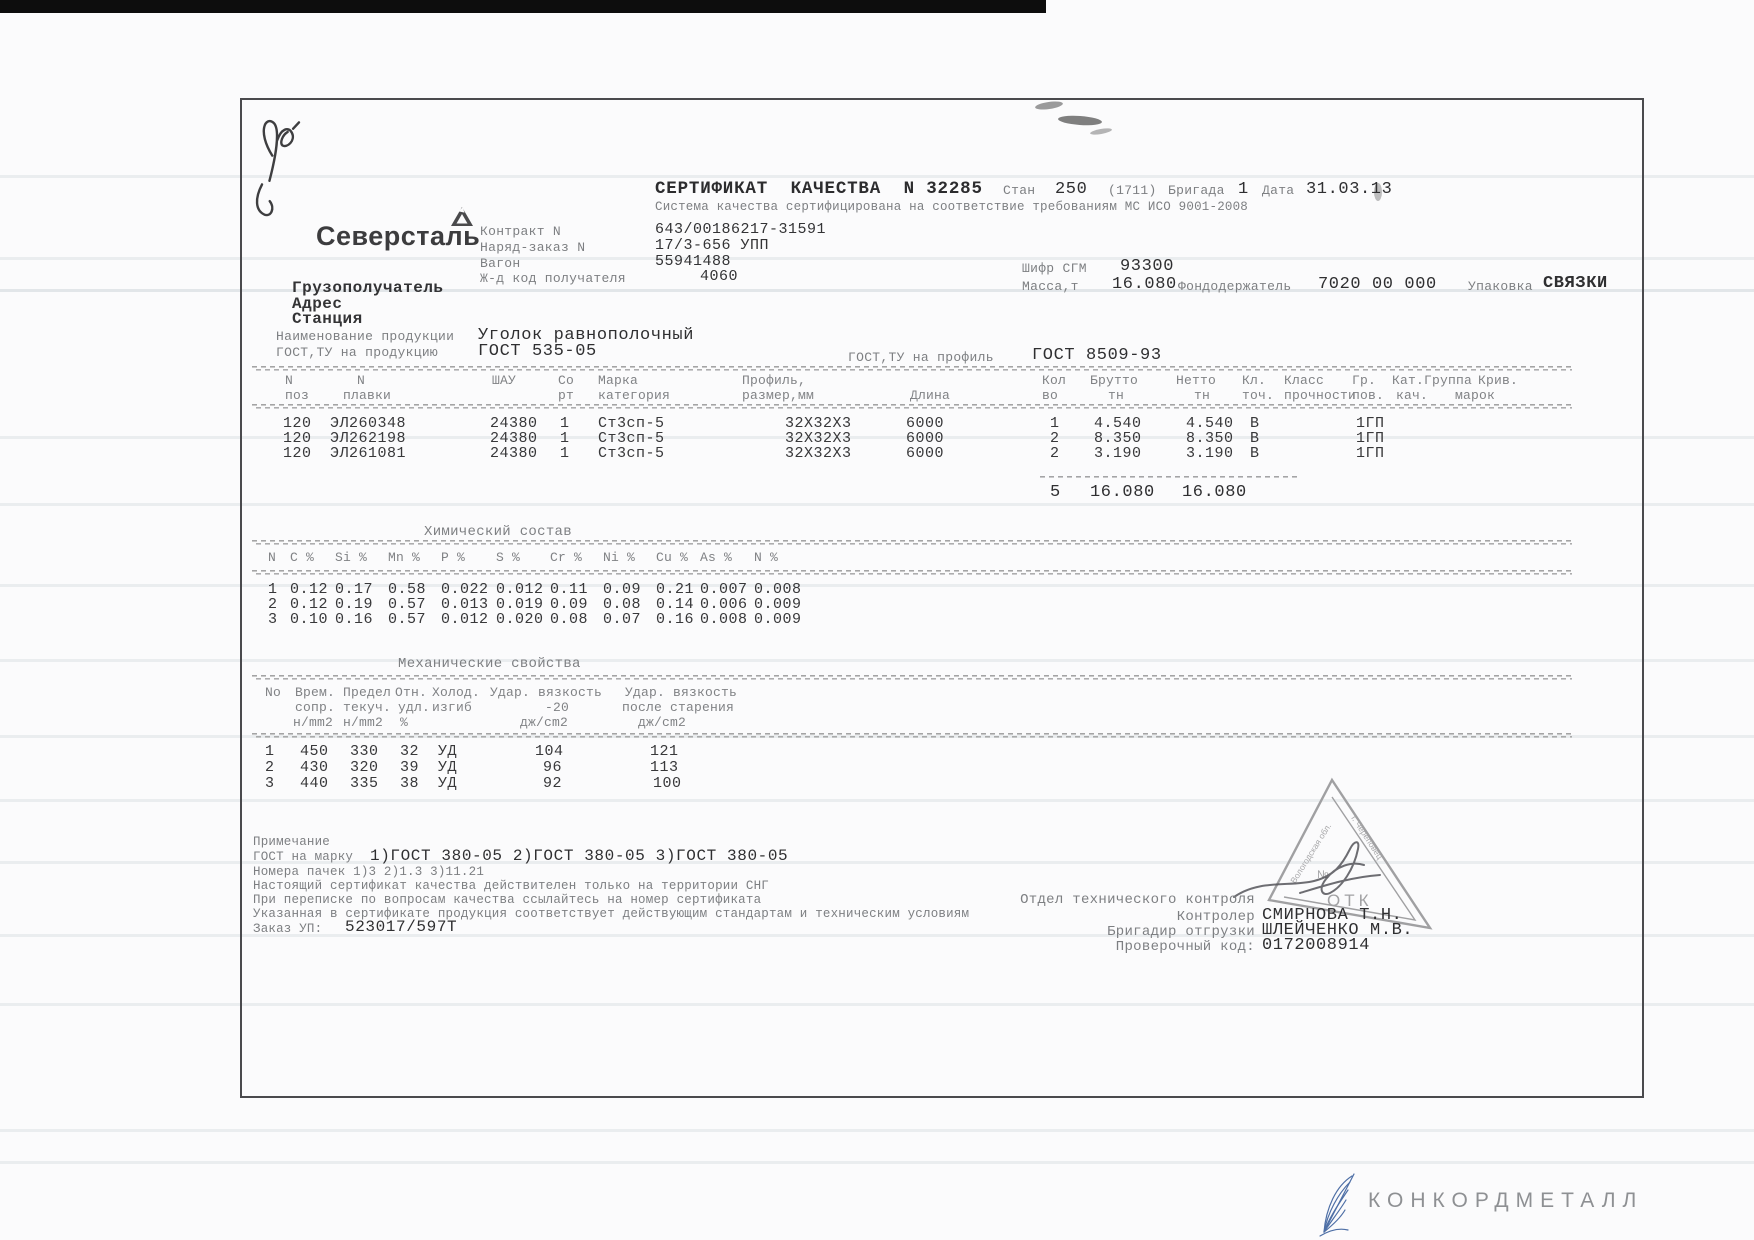  I want to click on mill-label: Стан, so click(1019, 190).